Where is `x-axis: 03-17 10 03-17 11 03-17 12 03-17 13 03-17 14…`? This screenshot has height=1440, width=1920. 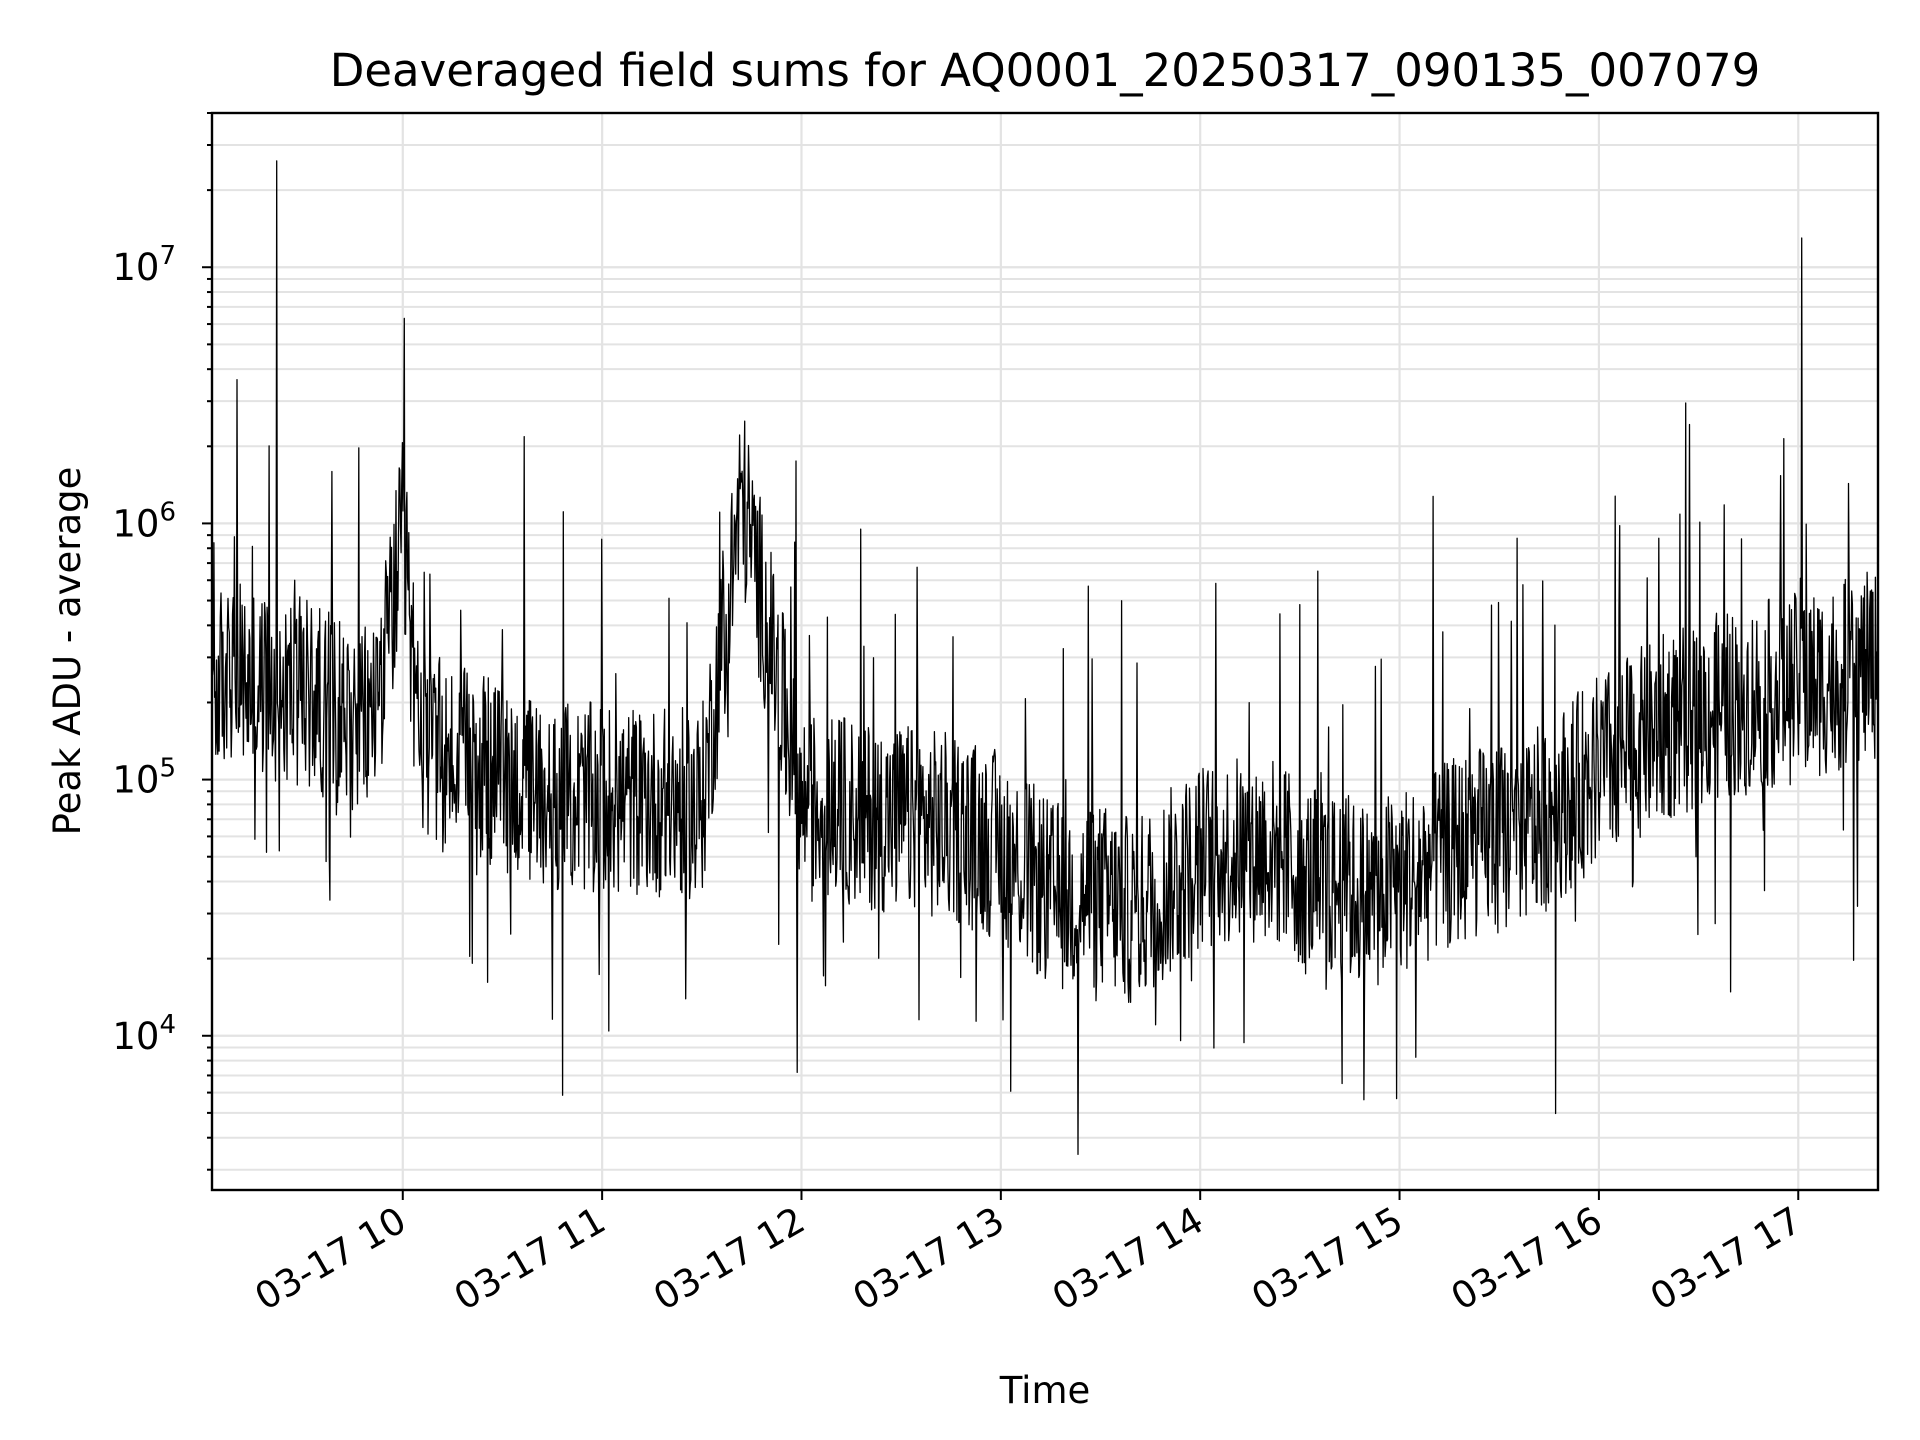 x-axis: 03-17 10 03-17 11 03-17 12 03-17 13 03-17 14… is located at coordinates (1028, 1254).